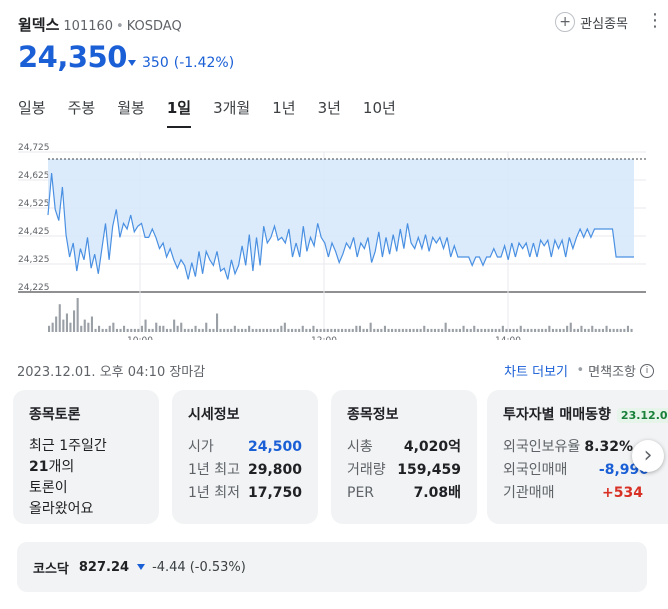 The width and height of the screenshot is (668, 609). What do you see at coordinates (608, 447) in the screenshot?
I see `row-value: 8.32%` at bounding box center [608, 447].